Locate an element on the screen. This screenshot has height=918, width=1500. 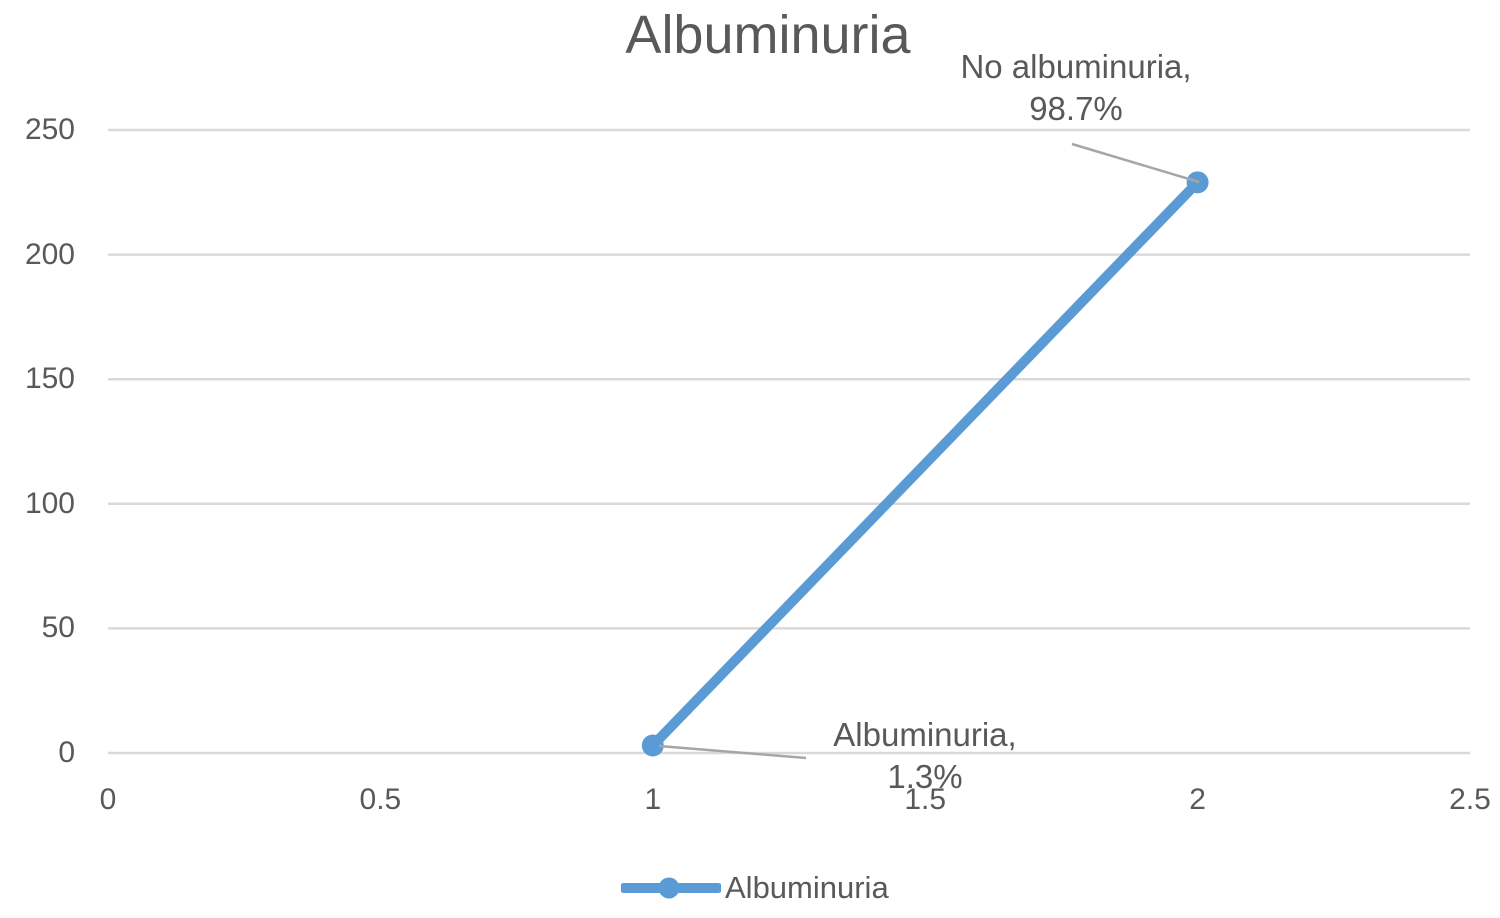
data-label-line: 1.3% is located at coordinates (925, 776).